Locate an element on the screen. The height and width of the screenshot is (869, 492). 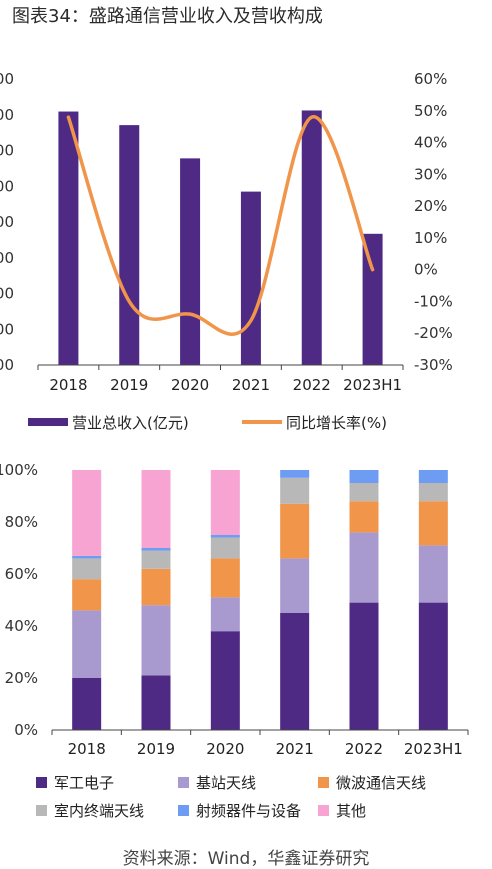
legend-label: 射频器件与设备 is located at coordinates (248, 811).